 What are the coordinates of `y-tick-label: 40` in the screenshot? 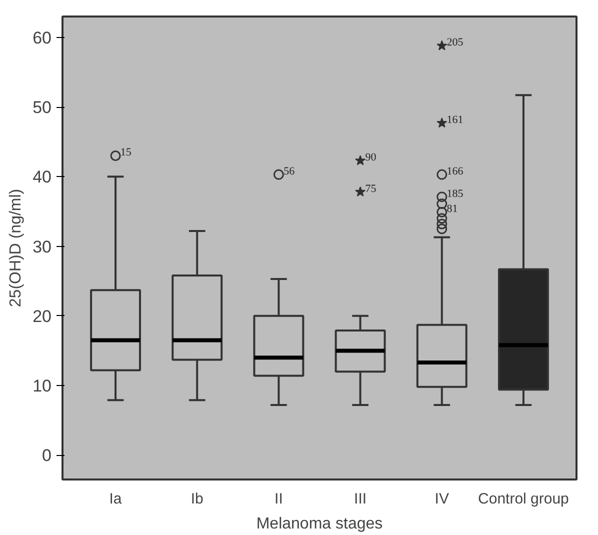 It's located at (42, 177).